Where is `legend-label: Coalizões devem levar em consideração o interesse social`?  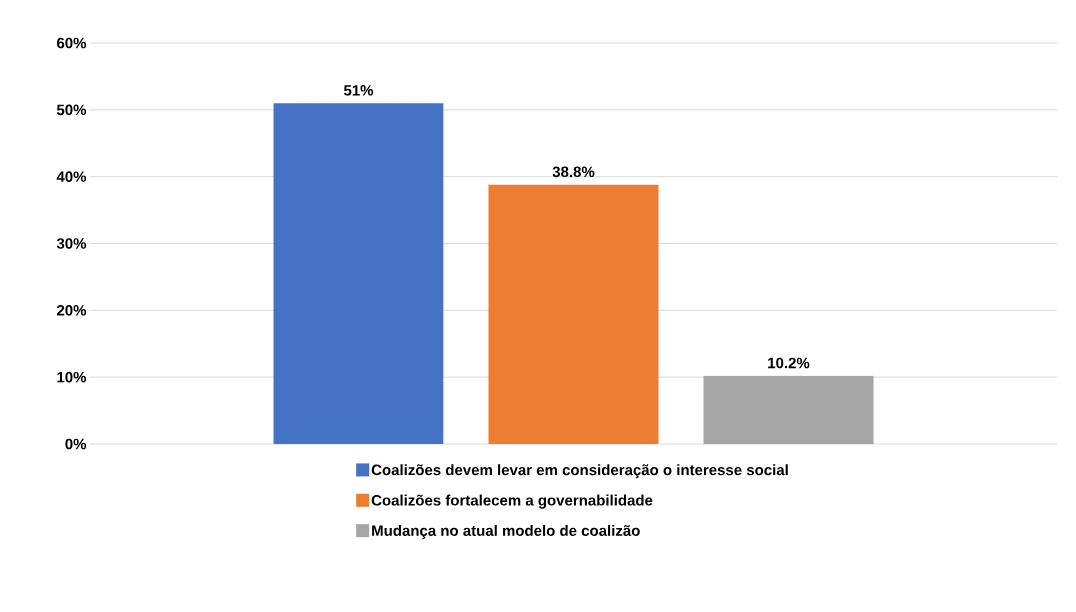 legend-label: Coalizões devem levar em consideração o interesse social is located at coordinates (579, 471).